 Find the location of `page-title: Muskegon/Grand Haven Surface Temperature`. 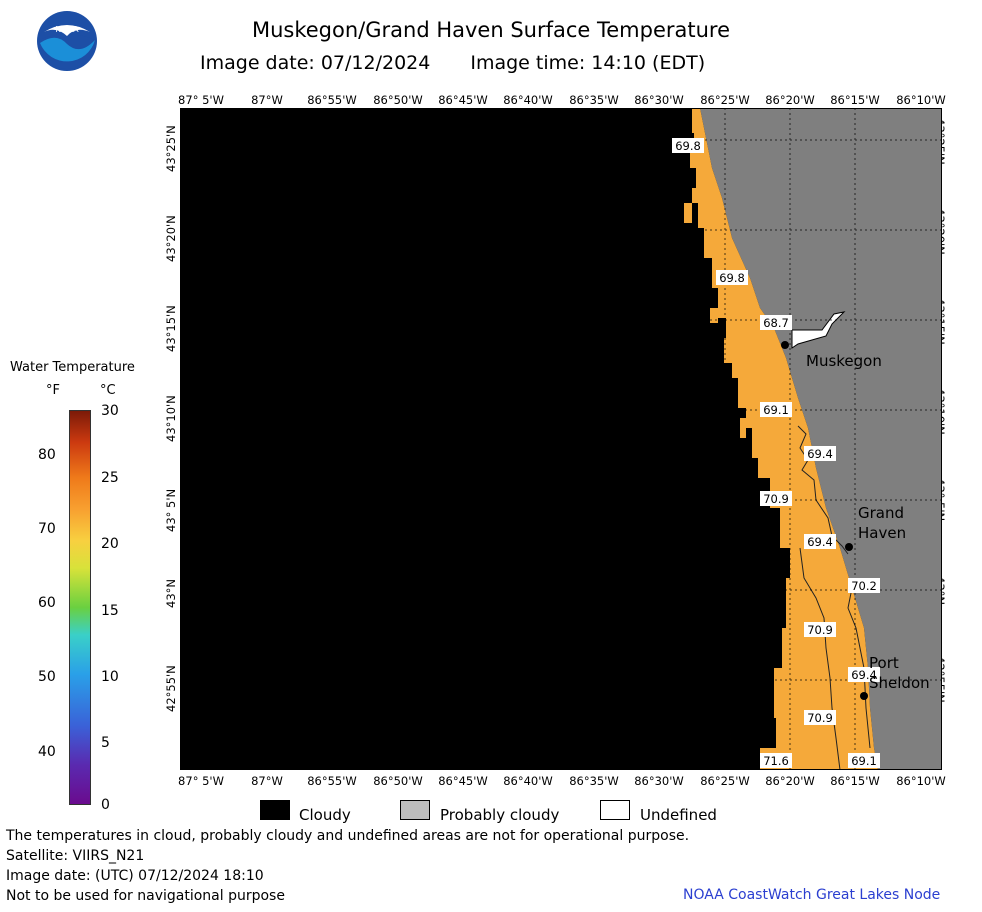

page-title: Muskegon/Grand Haven Surface Temperature is located at coordinates (491, 30).